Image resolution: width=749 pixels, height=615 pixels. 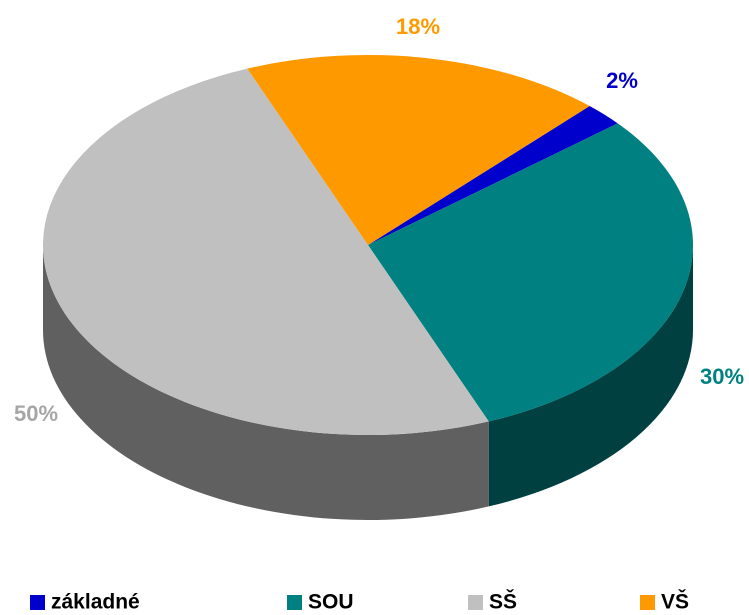 What do you see at coordinates (418, 26) in the screenshot?
I see `data-label: 18%` at bounding box center [418, 26].